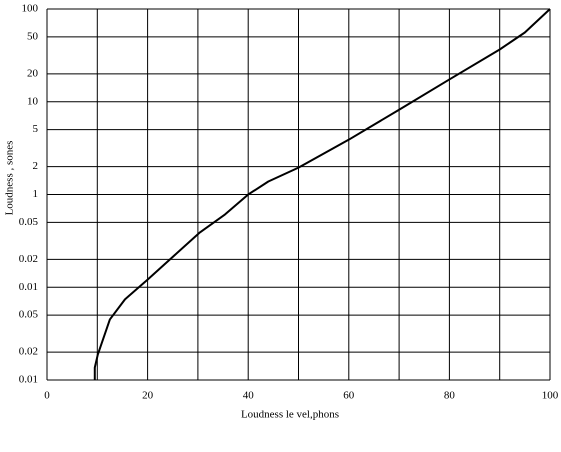 This screenshot has height=452, width=561. I want to click on x-tick-label: 20, so click(148, 396).